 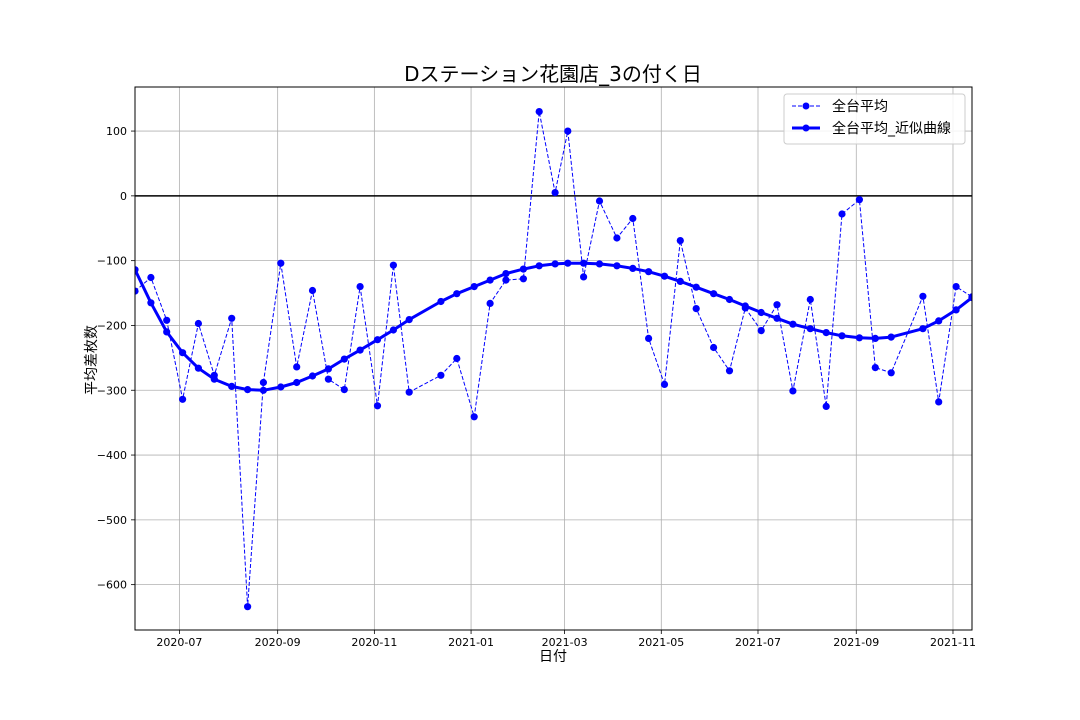 What do you see at coordinates (278, 642) in the screenshot?
I see `x-tick-label: 2020-09` at bounding box center [278, 642].